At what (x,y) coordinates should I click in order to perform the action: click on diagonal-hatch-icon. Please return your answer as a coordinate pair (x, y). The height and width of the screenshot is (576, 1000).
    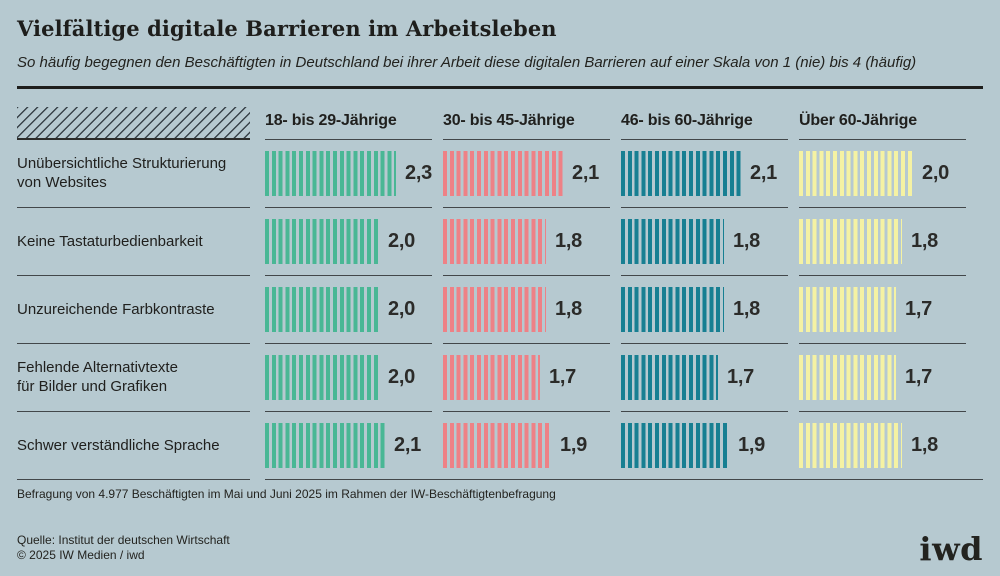
    Looking at the image, I should click on (133, 123).